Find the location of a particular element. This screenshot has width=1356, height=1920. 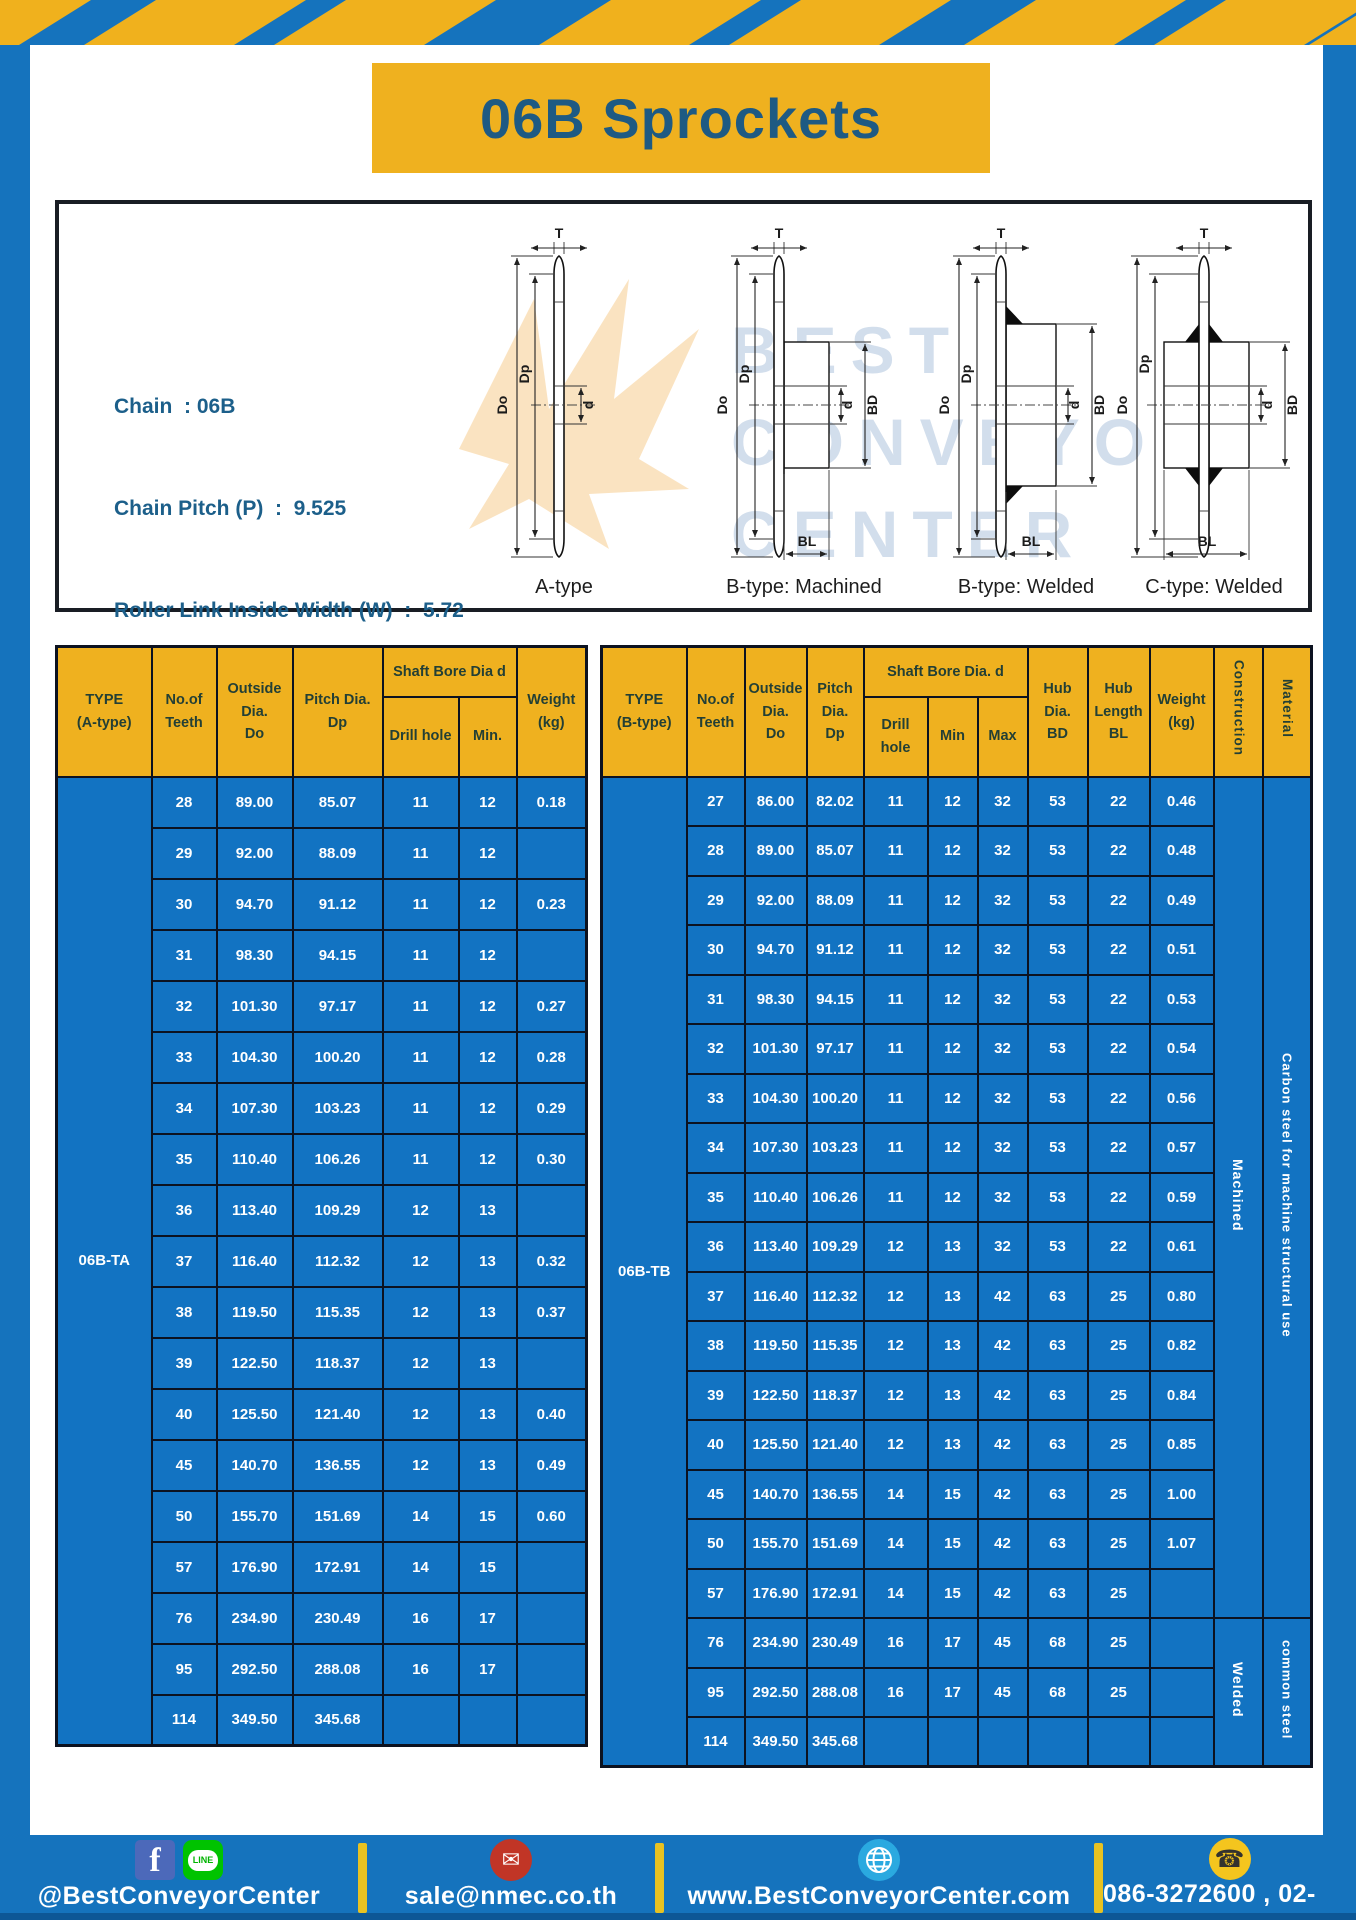

email-address: sale@nmec.co.th is located at coordinates (511, 1896).